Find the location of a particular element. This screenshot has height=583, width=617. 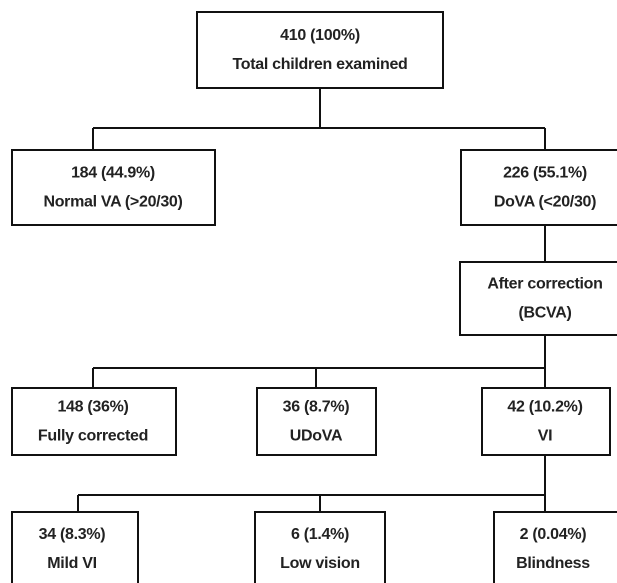

node: 184 (44.9%) Normal VA (>20/30) is located at coordinates (113, 187).